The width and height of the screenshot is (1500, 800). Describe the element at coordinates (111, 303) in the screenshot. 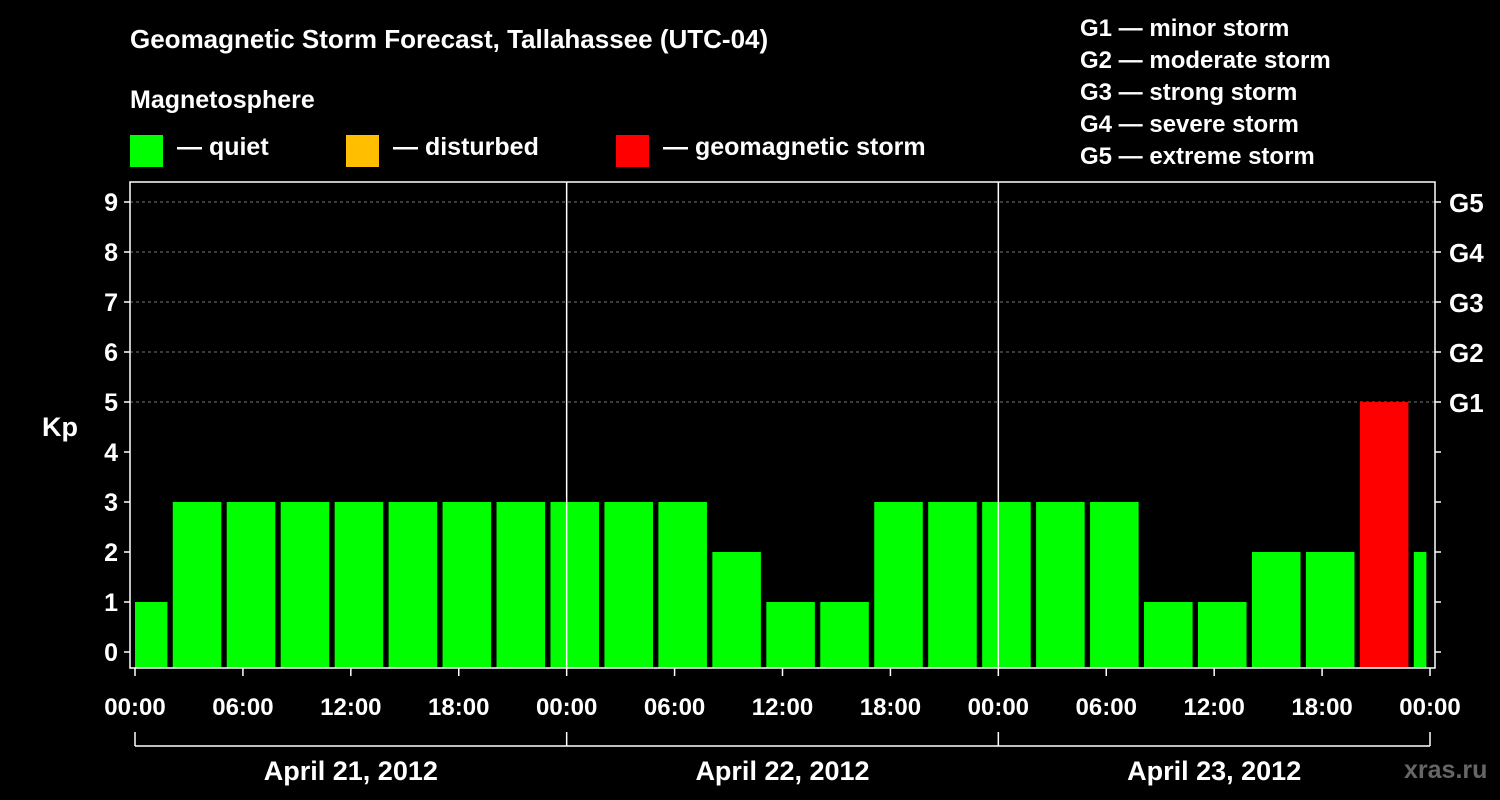

I see `y-tick-label: 7` at that location.